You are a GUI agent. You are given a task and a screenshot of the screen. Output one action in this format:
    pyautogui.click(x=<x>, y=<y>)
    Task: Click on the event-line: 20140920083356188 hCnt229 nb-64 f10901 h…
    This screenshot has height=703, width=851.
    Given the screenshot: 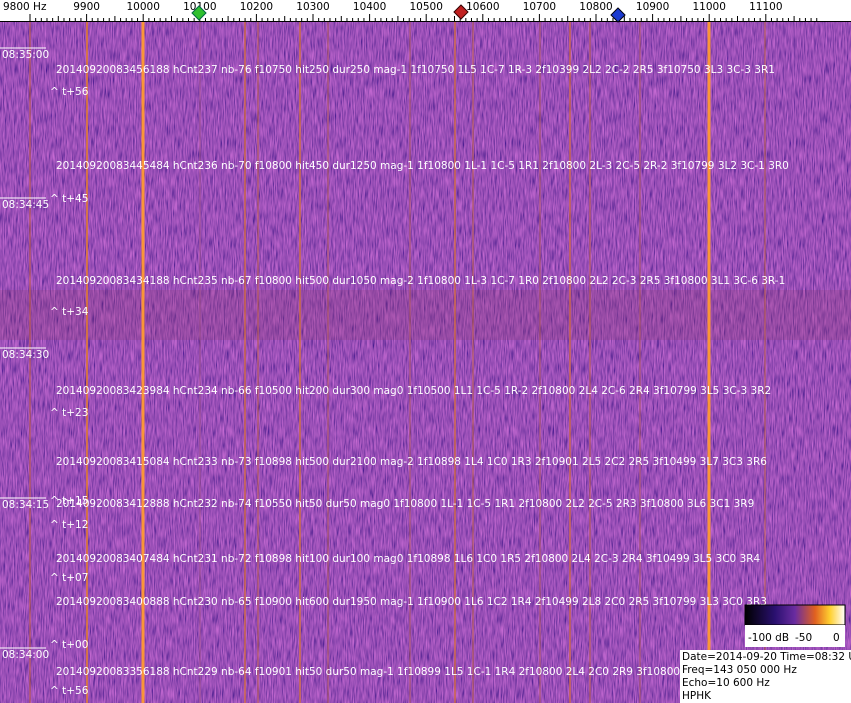 What is the action you would take?
    pyautogui.click(x=393, y=672)
    